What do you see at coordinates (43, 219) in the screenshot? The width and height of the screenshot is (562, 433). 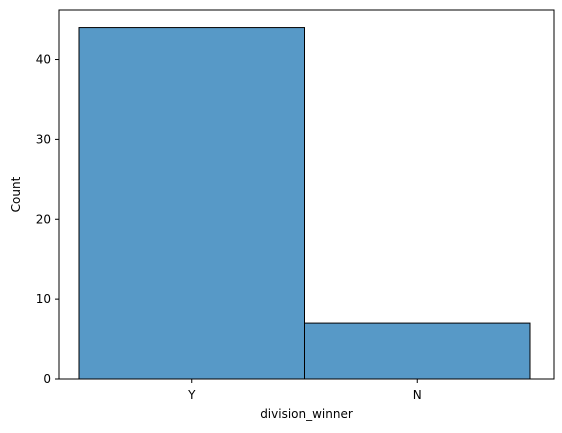 I see `y-tick-label: 20` at bounding box center [43, 219].